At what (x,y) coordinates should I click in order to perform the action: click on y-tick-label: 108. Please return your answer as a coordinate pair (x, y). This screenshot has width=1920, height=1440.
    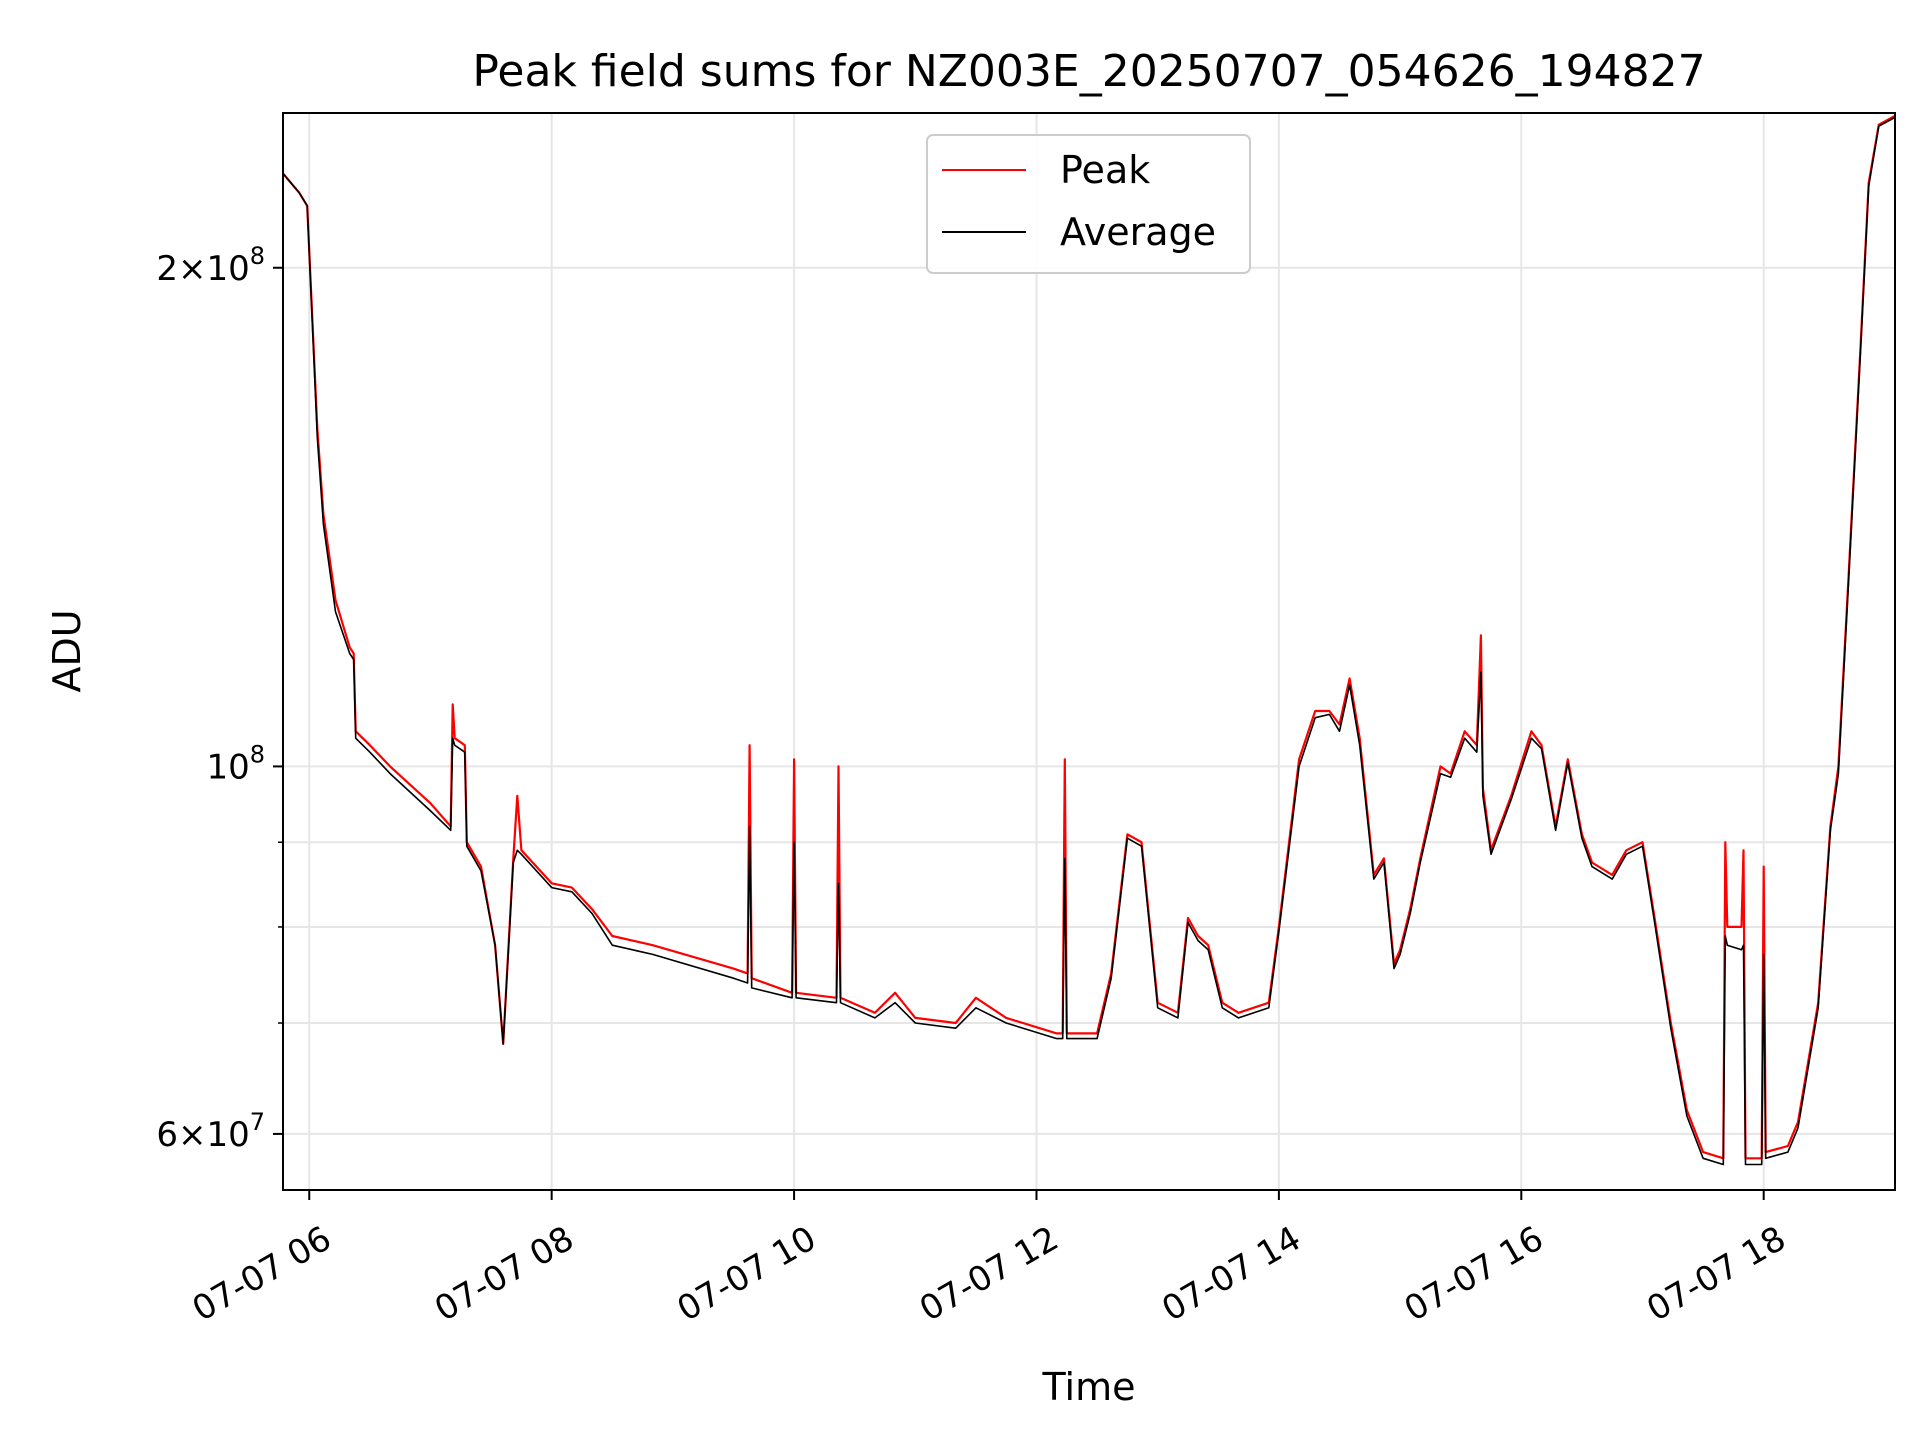
    Looking at the image, I should click on (235, 763).